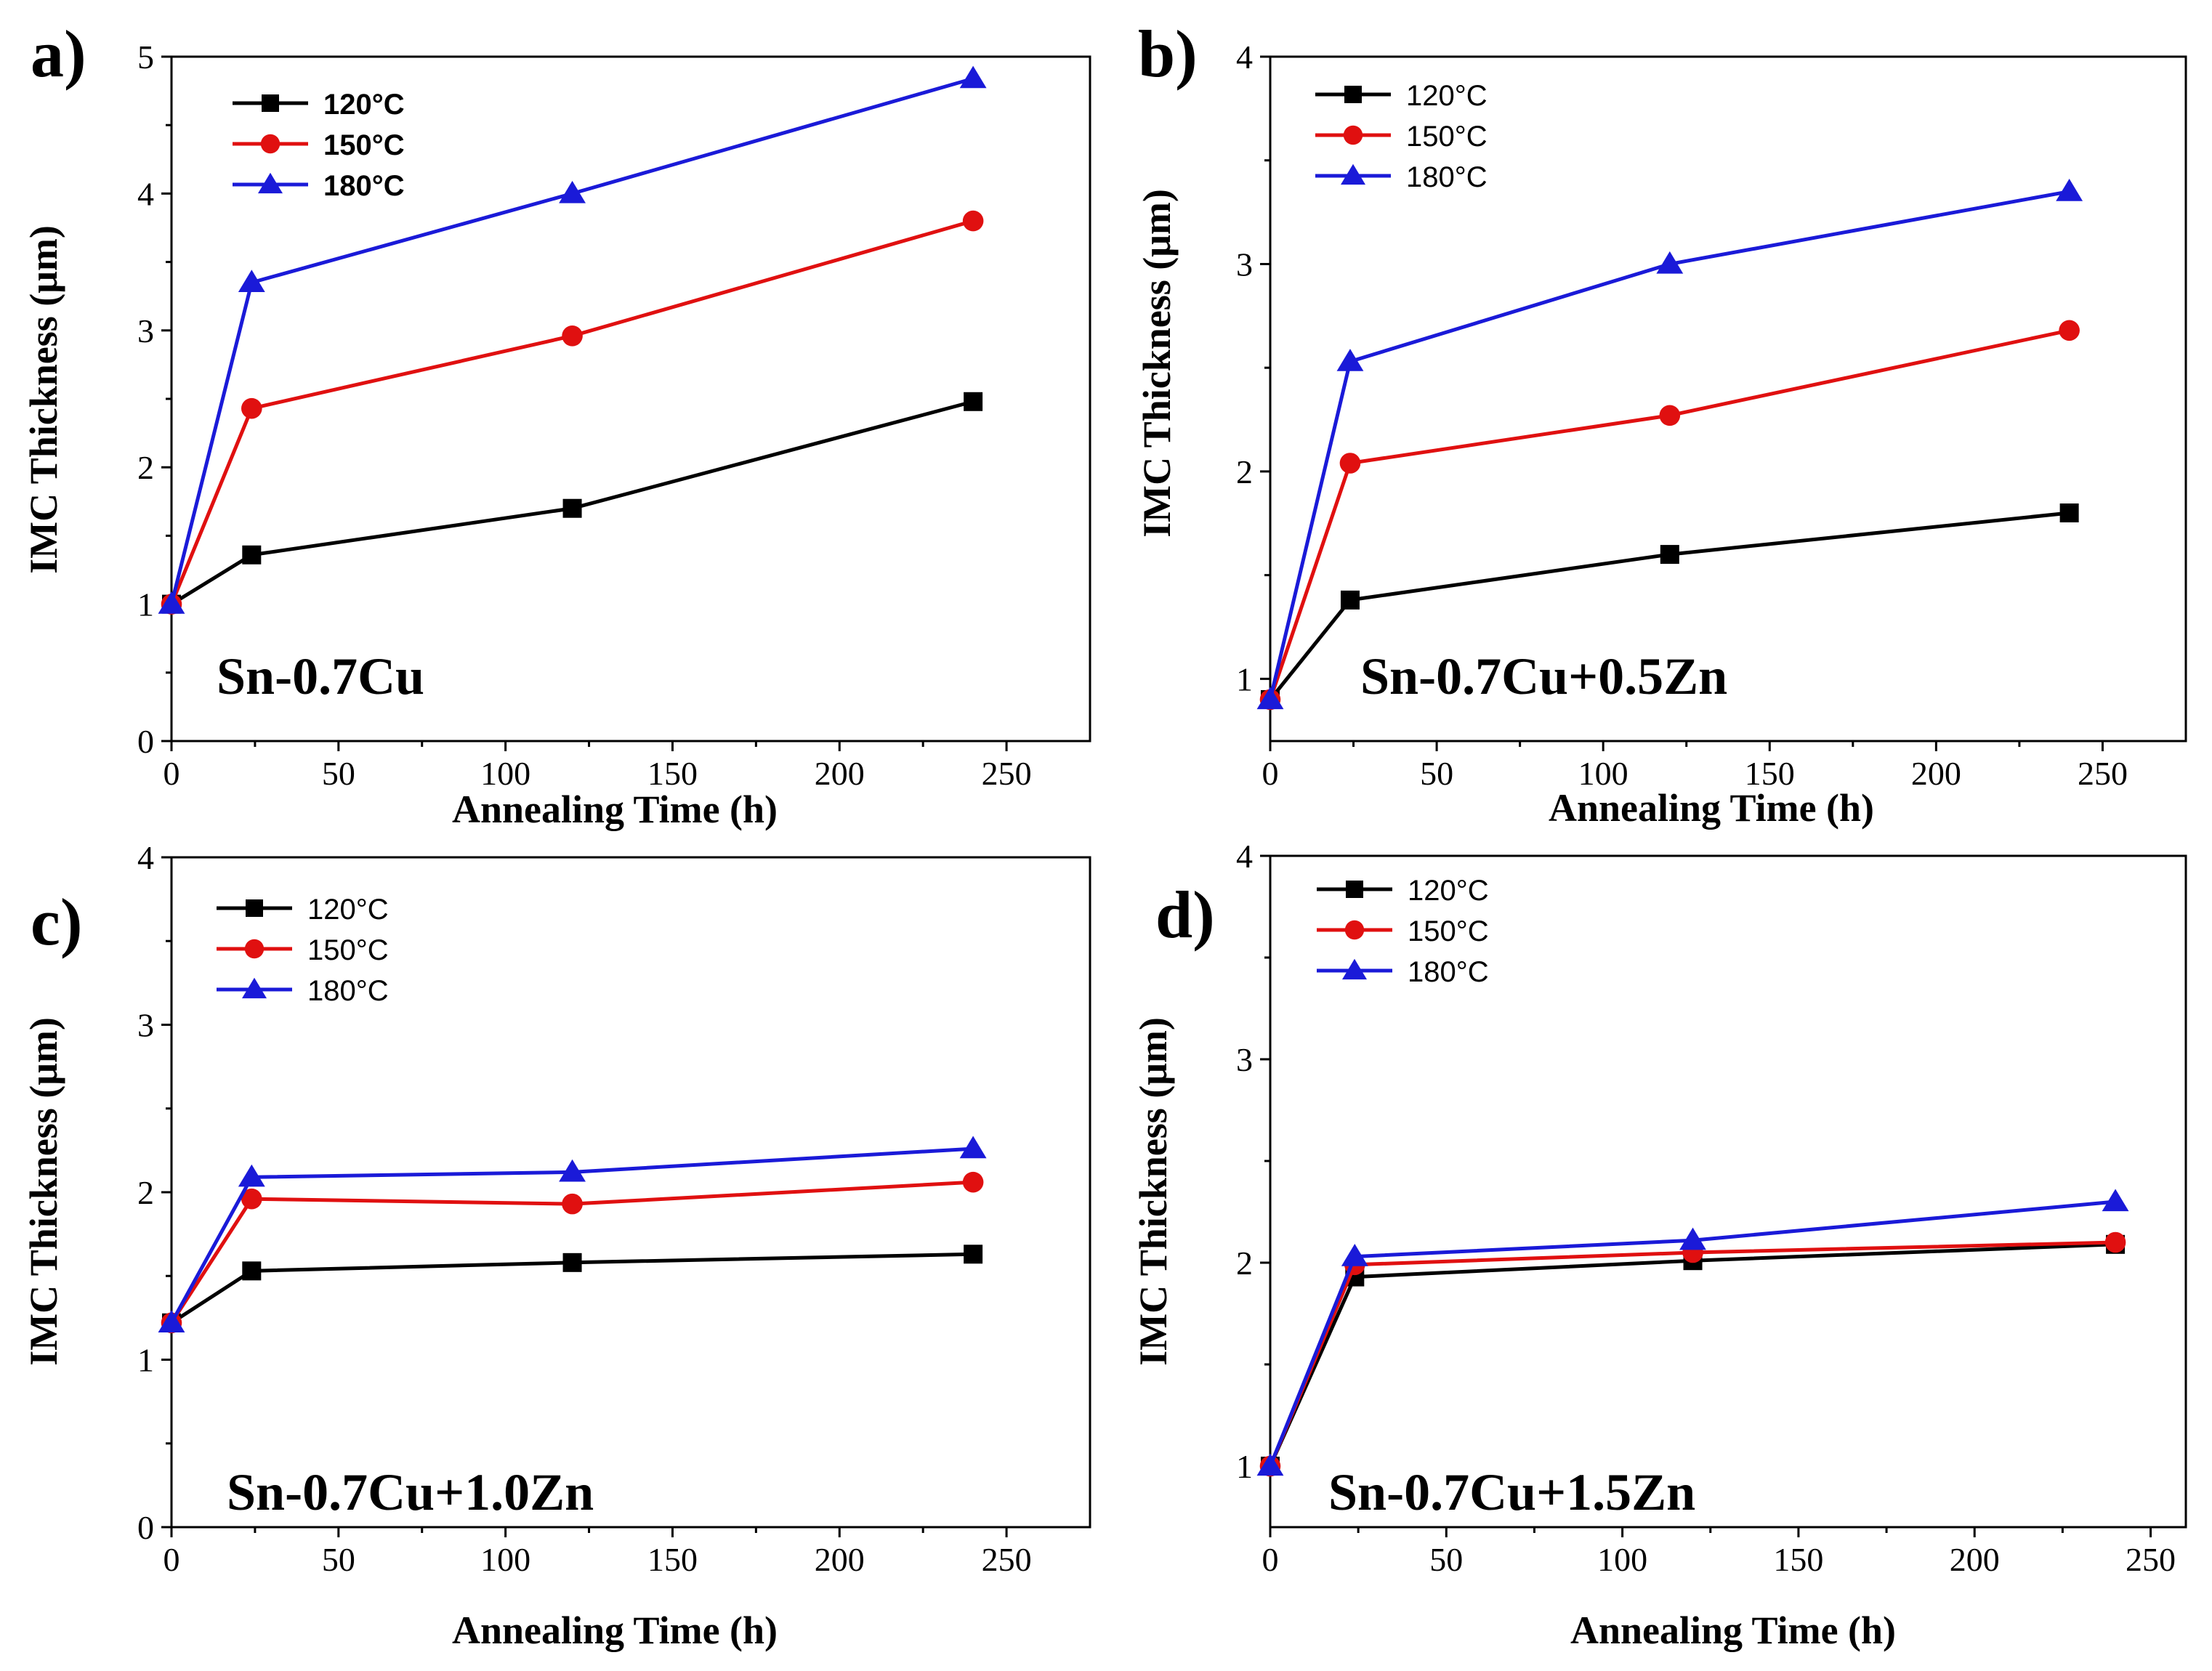 Image resolution: width=2212 pixels, height=1671 pixels. What do you see at coordinates (56, 922) in the screenshot?
I see `panel-label: c)` at bounding box center [56, 922].